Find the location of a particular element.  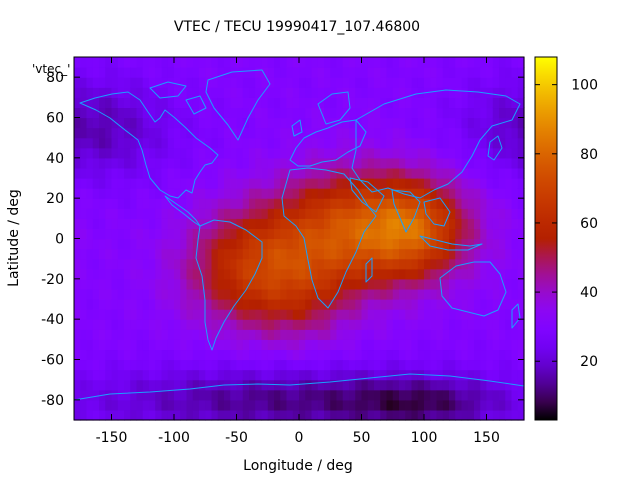

coastline-arabia is located at coordinates (367, 195).